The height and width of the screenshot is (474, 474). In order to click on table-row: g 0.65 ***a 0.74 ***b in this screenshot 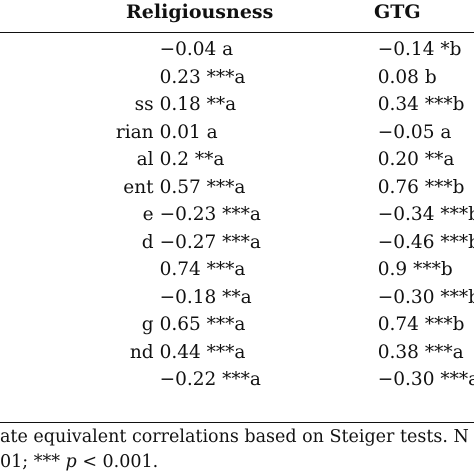, I will do `click(237, 325)`.